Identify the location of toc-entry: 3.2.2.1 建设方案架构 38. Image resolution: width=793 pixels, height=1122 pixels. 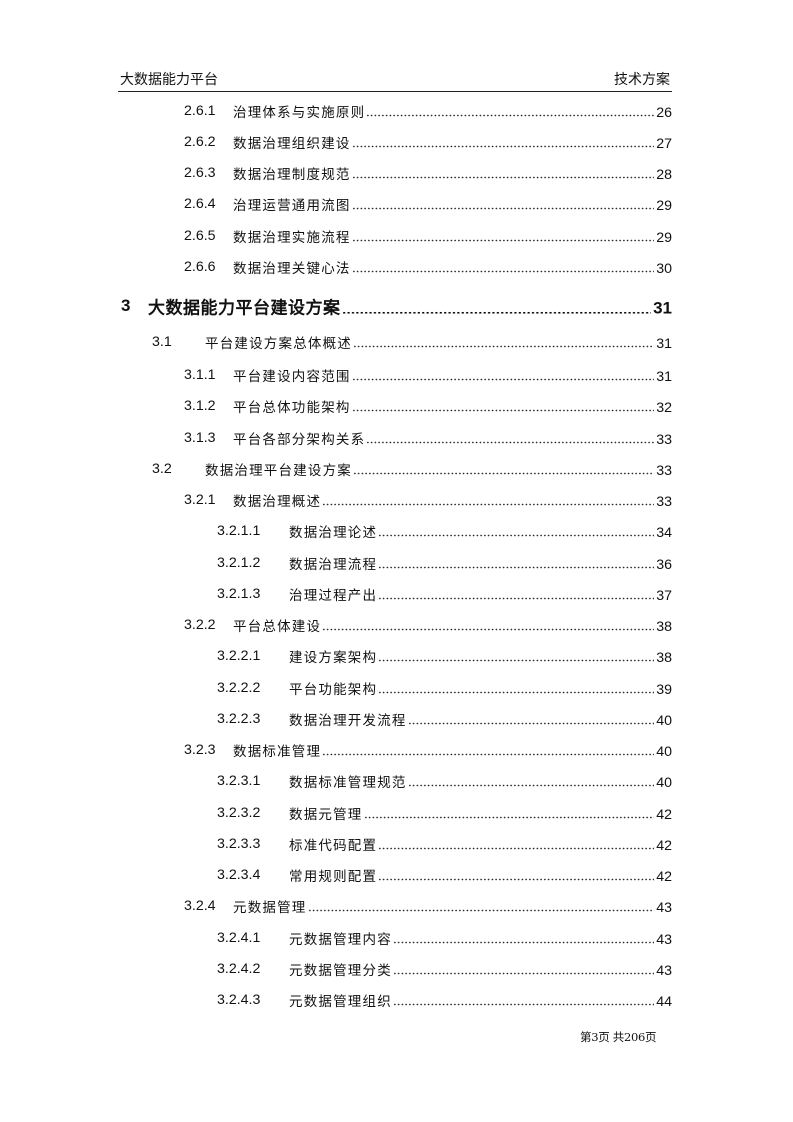
(396, 656).